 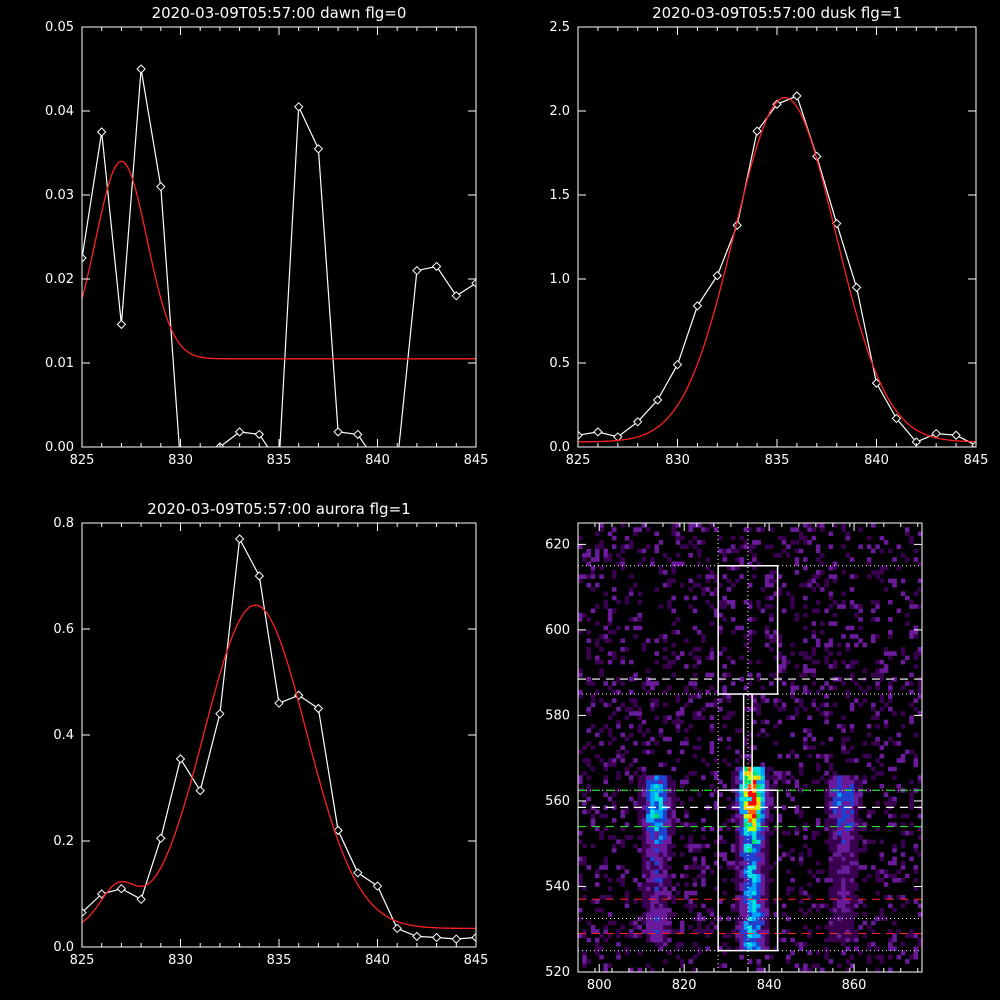 What do you see at coordinates (559, 447) in the screenshot?
I see `y-tick-label: 0.0` at bounding box center [559, 447].